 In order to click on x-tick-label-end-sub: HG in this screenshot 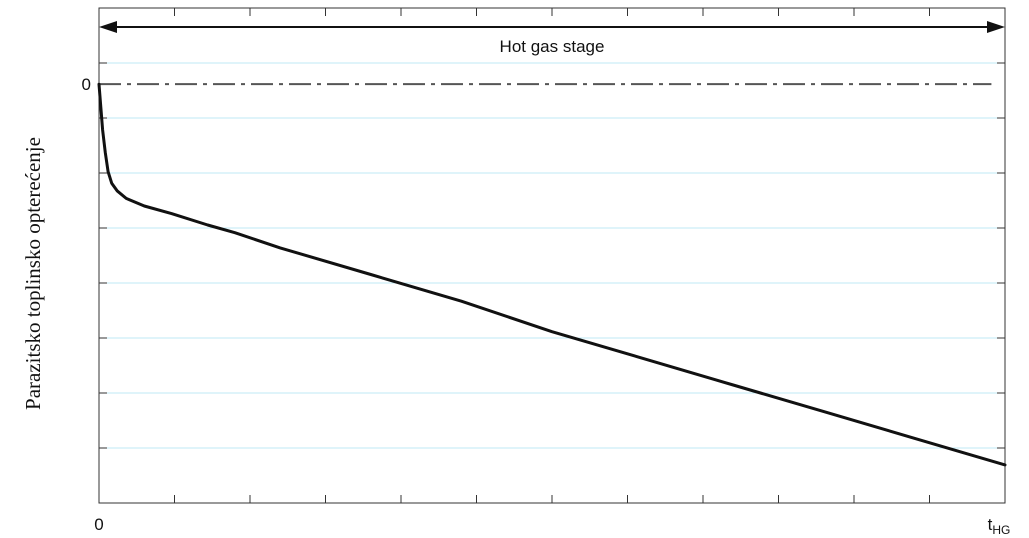, I will do `click(1001, 530)`.